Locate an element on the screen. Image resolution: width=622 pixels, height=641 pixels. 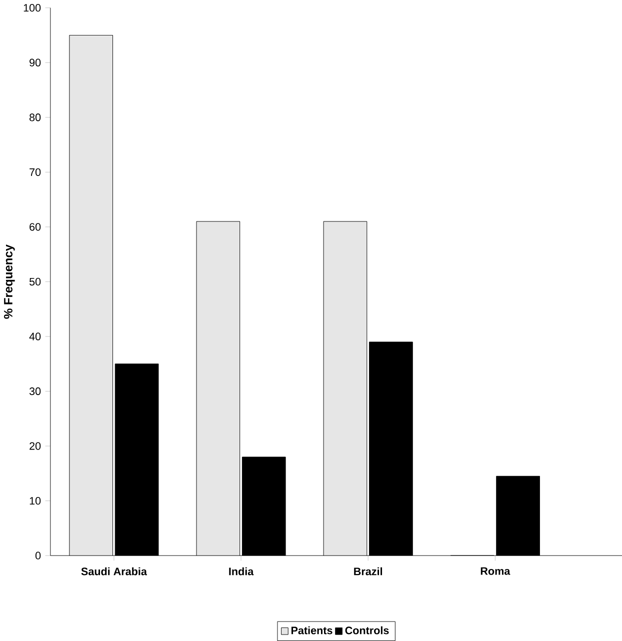
y-tick-label: 70 is located at coordinates (34, 172).